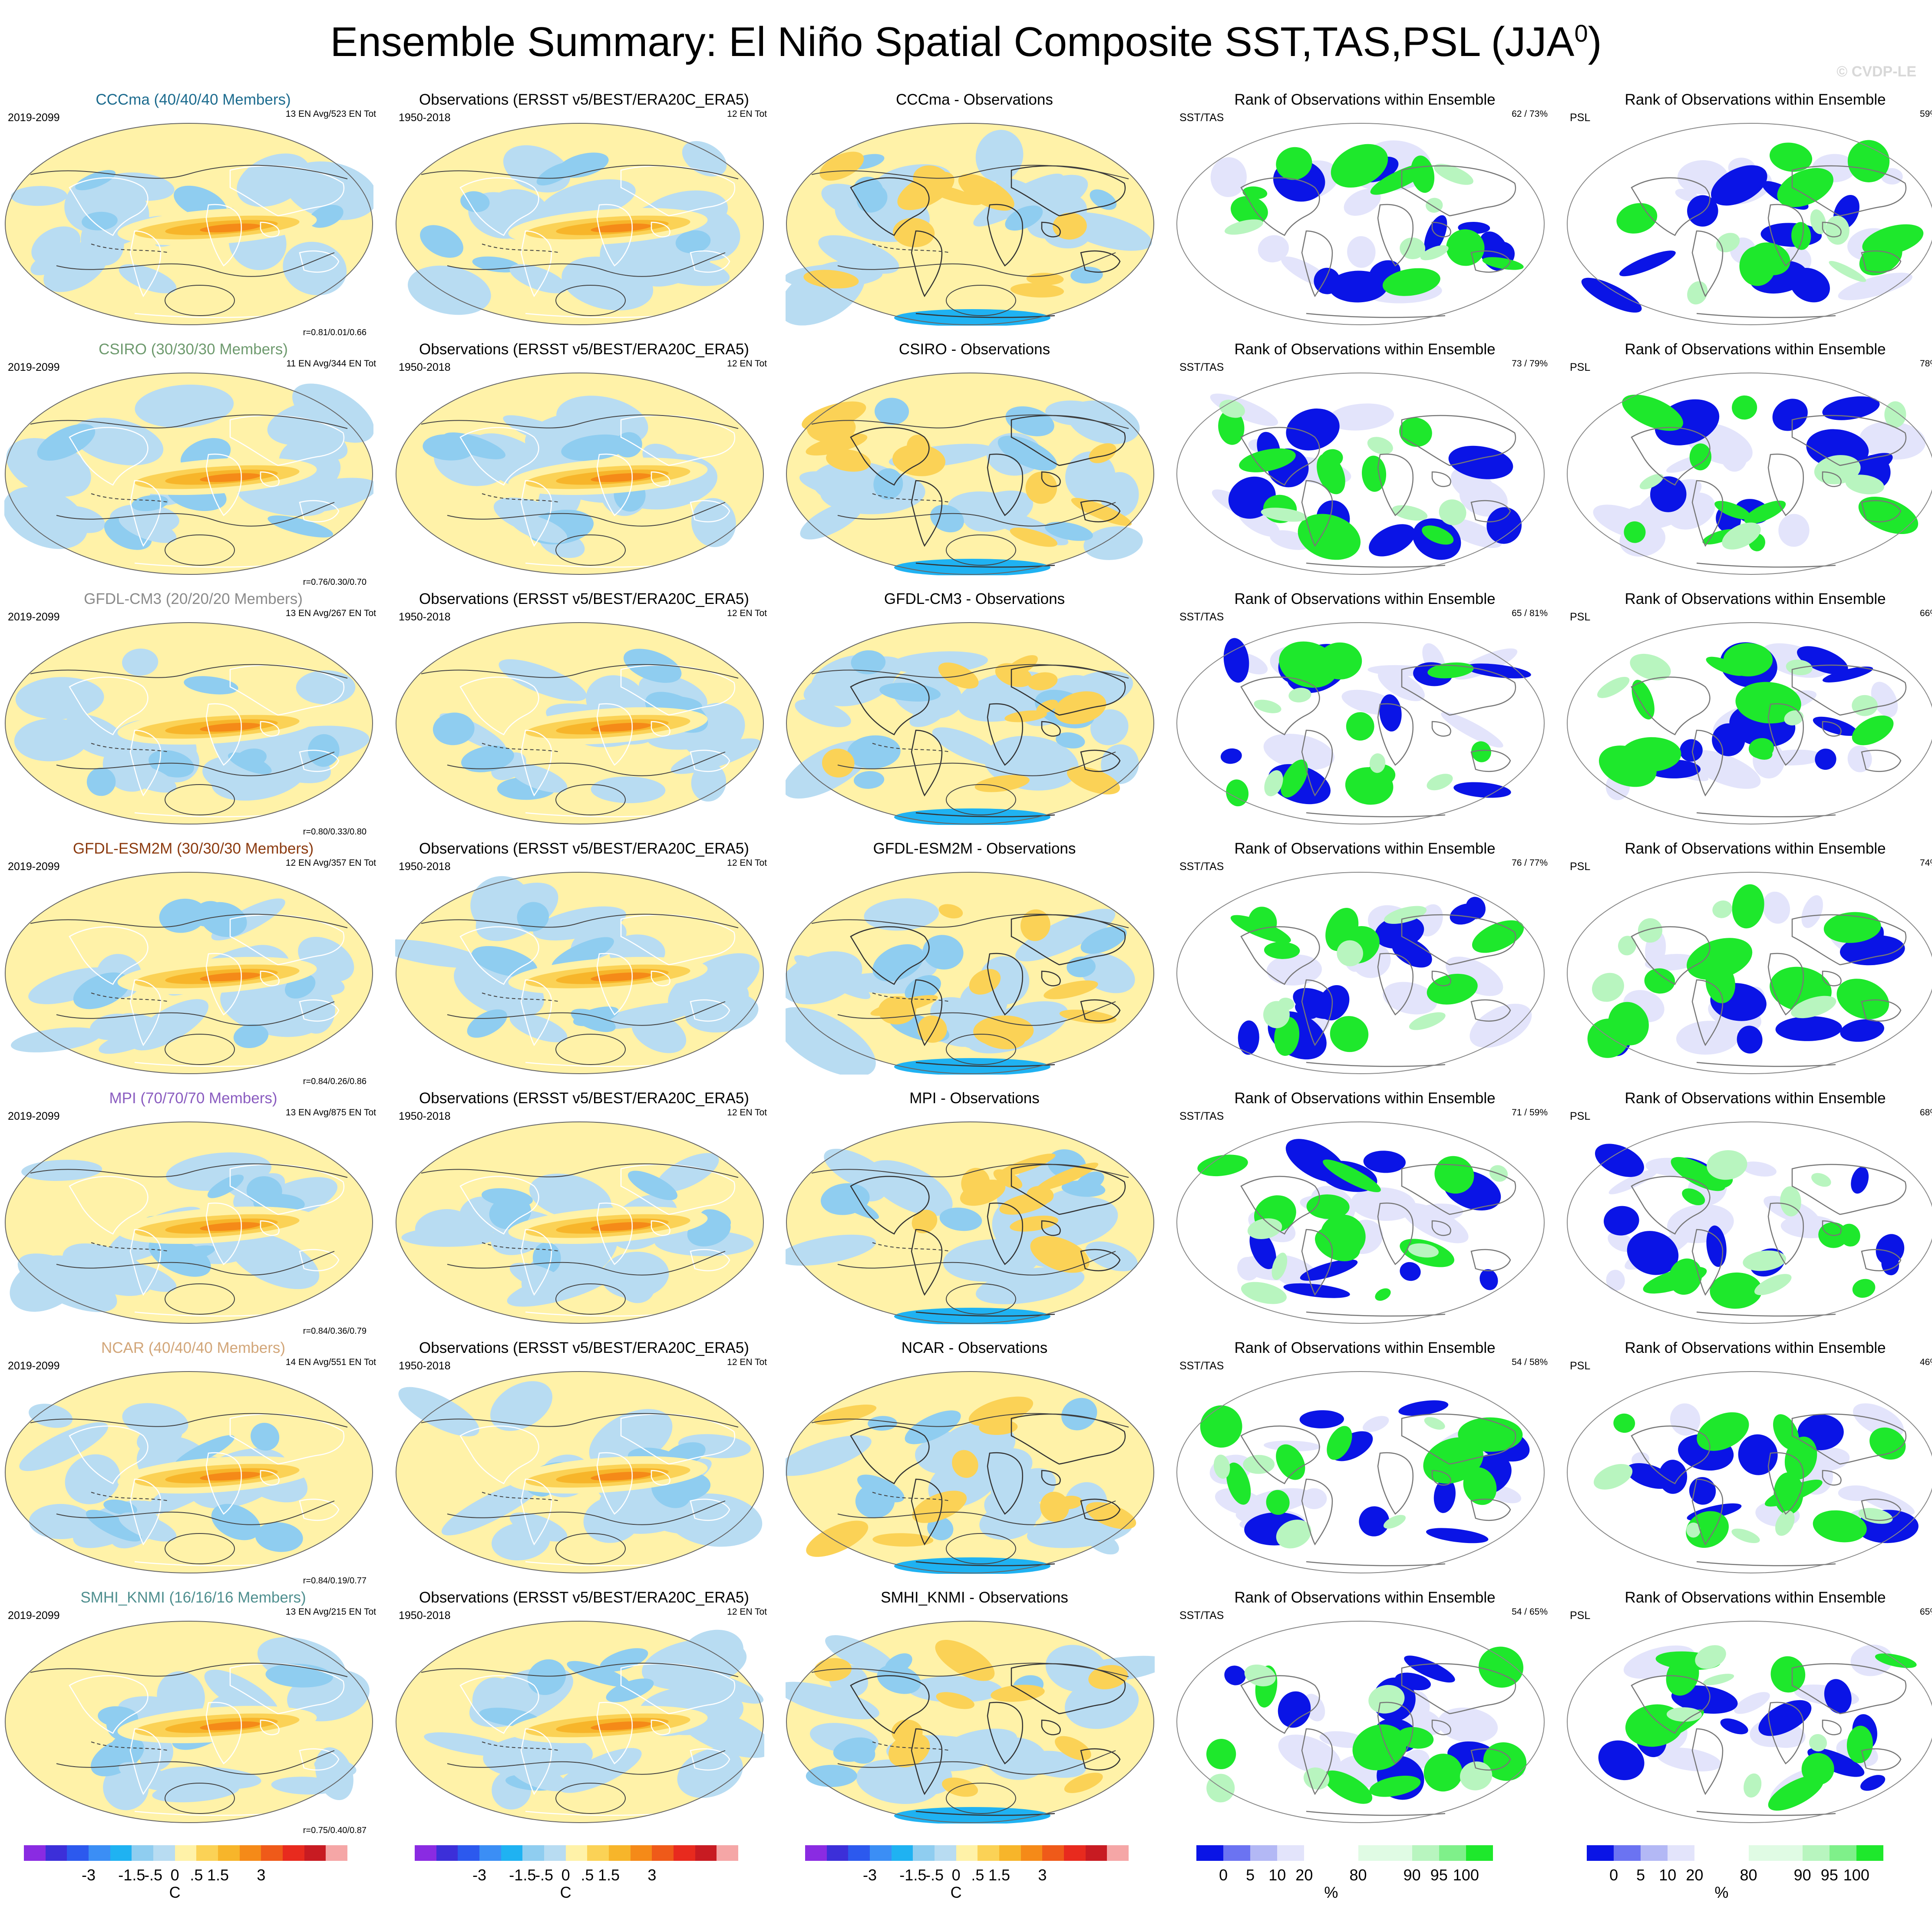 Image resolution: width=1932 pixels, height=1906 pixels. What do you see at coordinates (747, 863) in the screenshot?
I see `en-count: 12 EN Tot` at bounding box center [747, 863].